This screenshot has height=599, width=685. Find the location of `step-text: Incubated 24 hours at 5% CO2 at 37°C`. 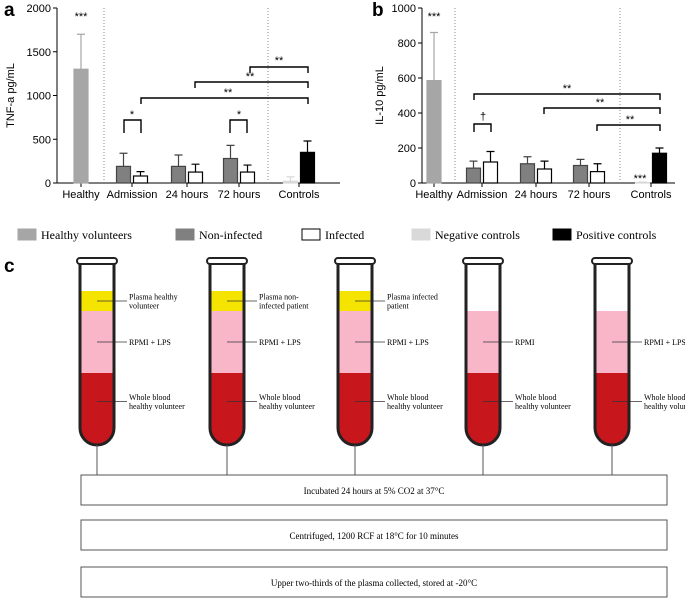

step-text: Incubated 24 hours at 5% CO2 at 37°C is located at coordinates (374, 491).